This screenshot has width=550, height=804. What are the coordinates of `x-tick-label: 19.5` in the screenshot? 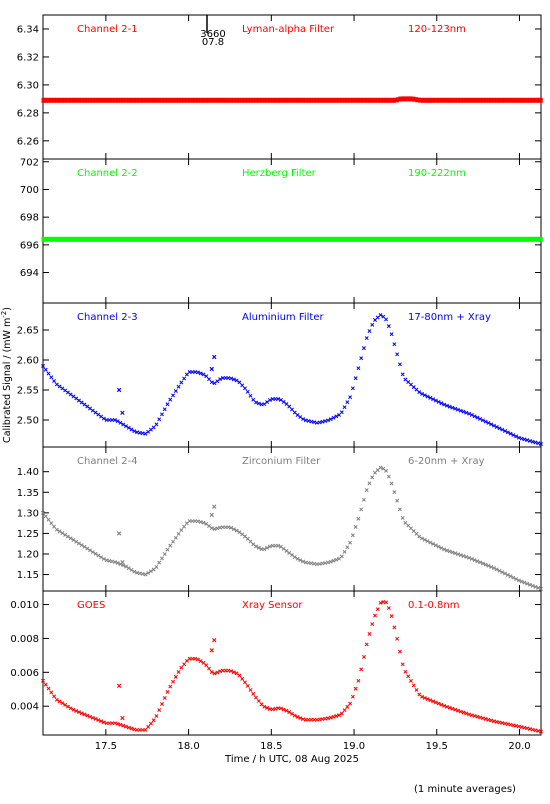 It's located at (437, 746).